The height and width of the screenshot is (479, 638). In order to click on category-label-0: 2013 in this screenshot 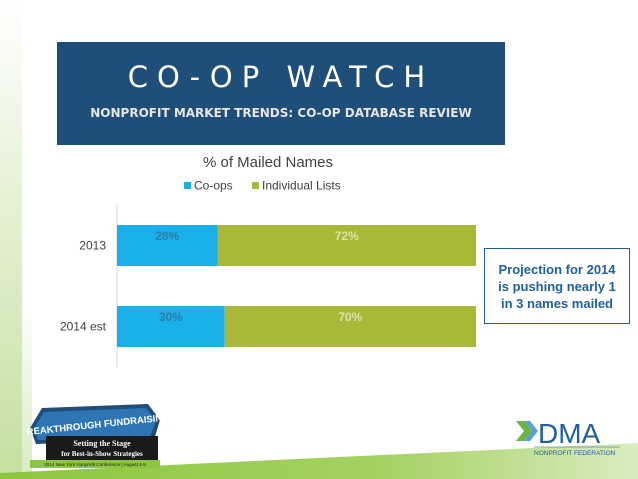, I will do `click(92, 246)`.